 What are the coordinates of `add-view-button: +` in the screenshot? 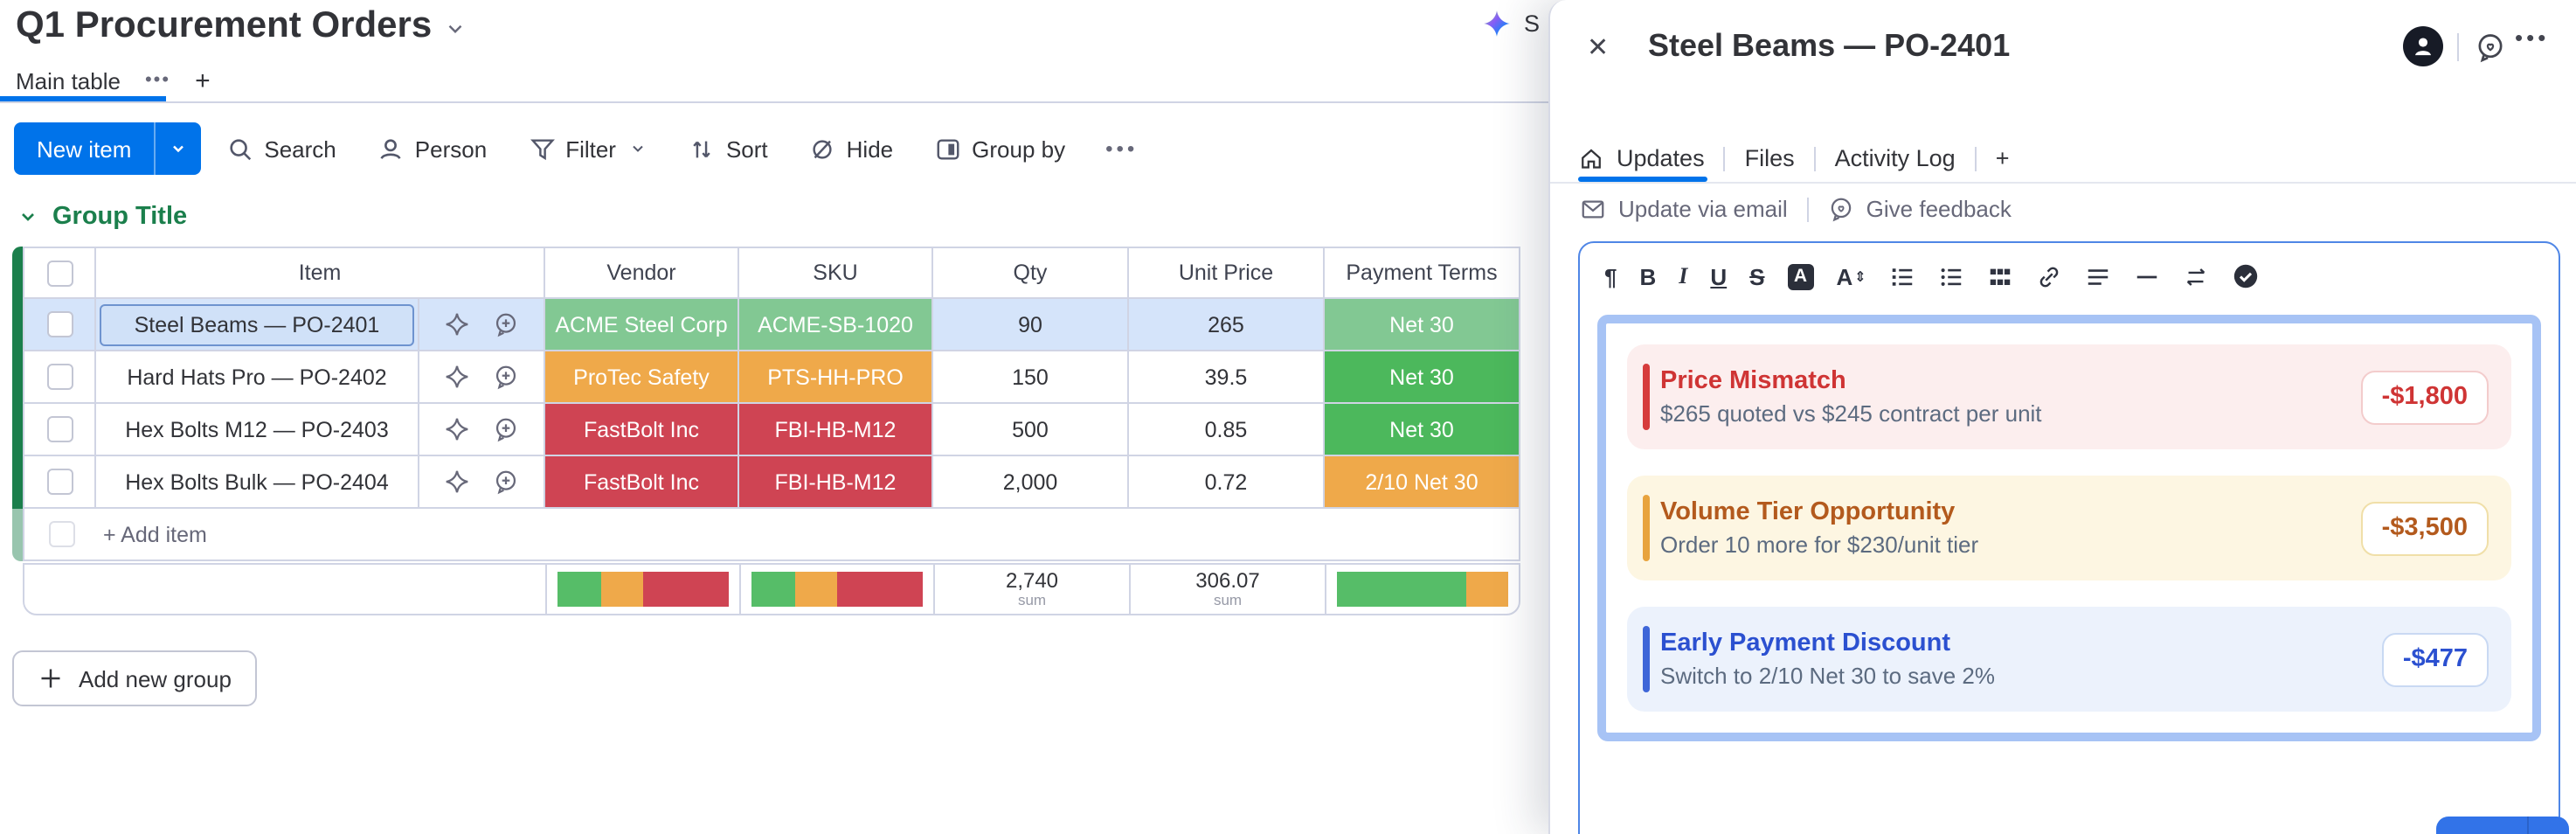 It's located at (203, 80).